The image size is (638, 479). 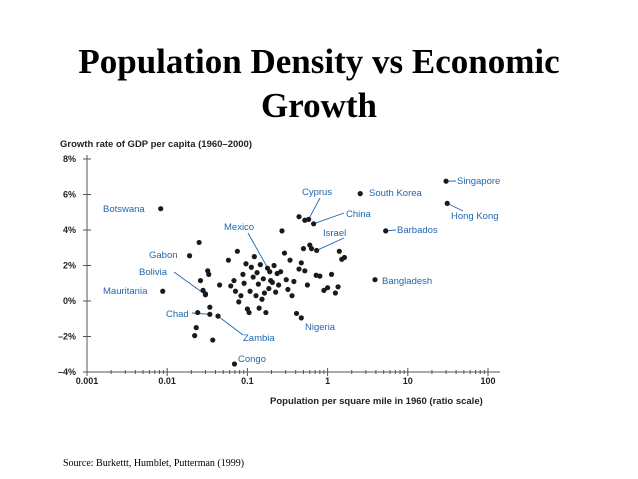 I want to click on y-tick-label: 8%, so click(x=69, y=159).